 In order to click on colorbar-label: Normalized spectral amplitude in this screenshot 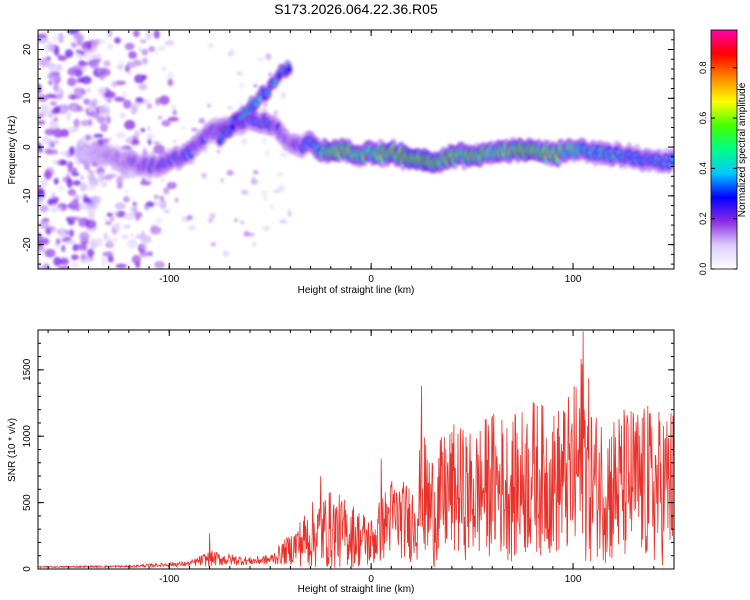, I will do `click(742, 149)`.